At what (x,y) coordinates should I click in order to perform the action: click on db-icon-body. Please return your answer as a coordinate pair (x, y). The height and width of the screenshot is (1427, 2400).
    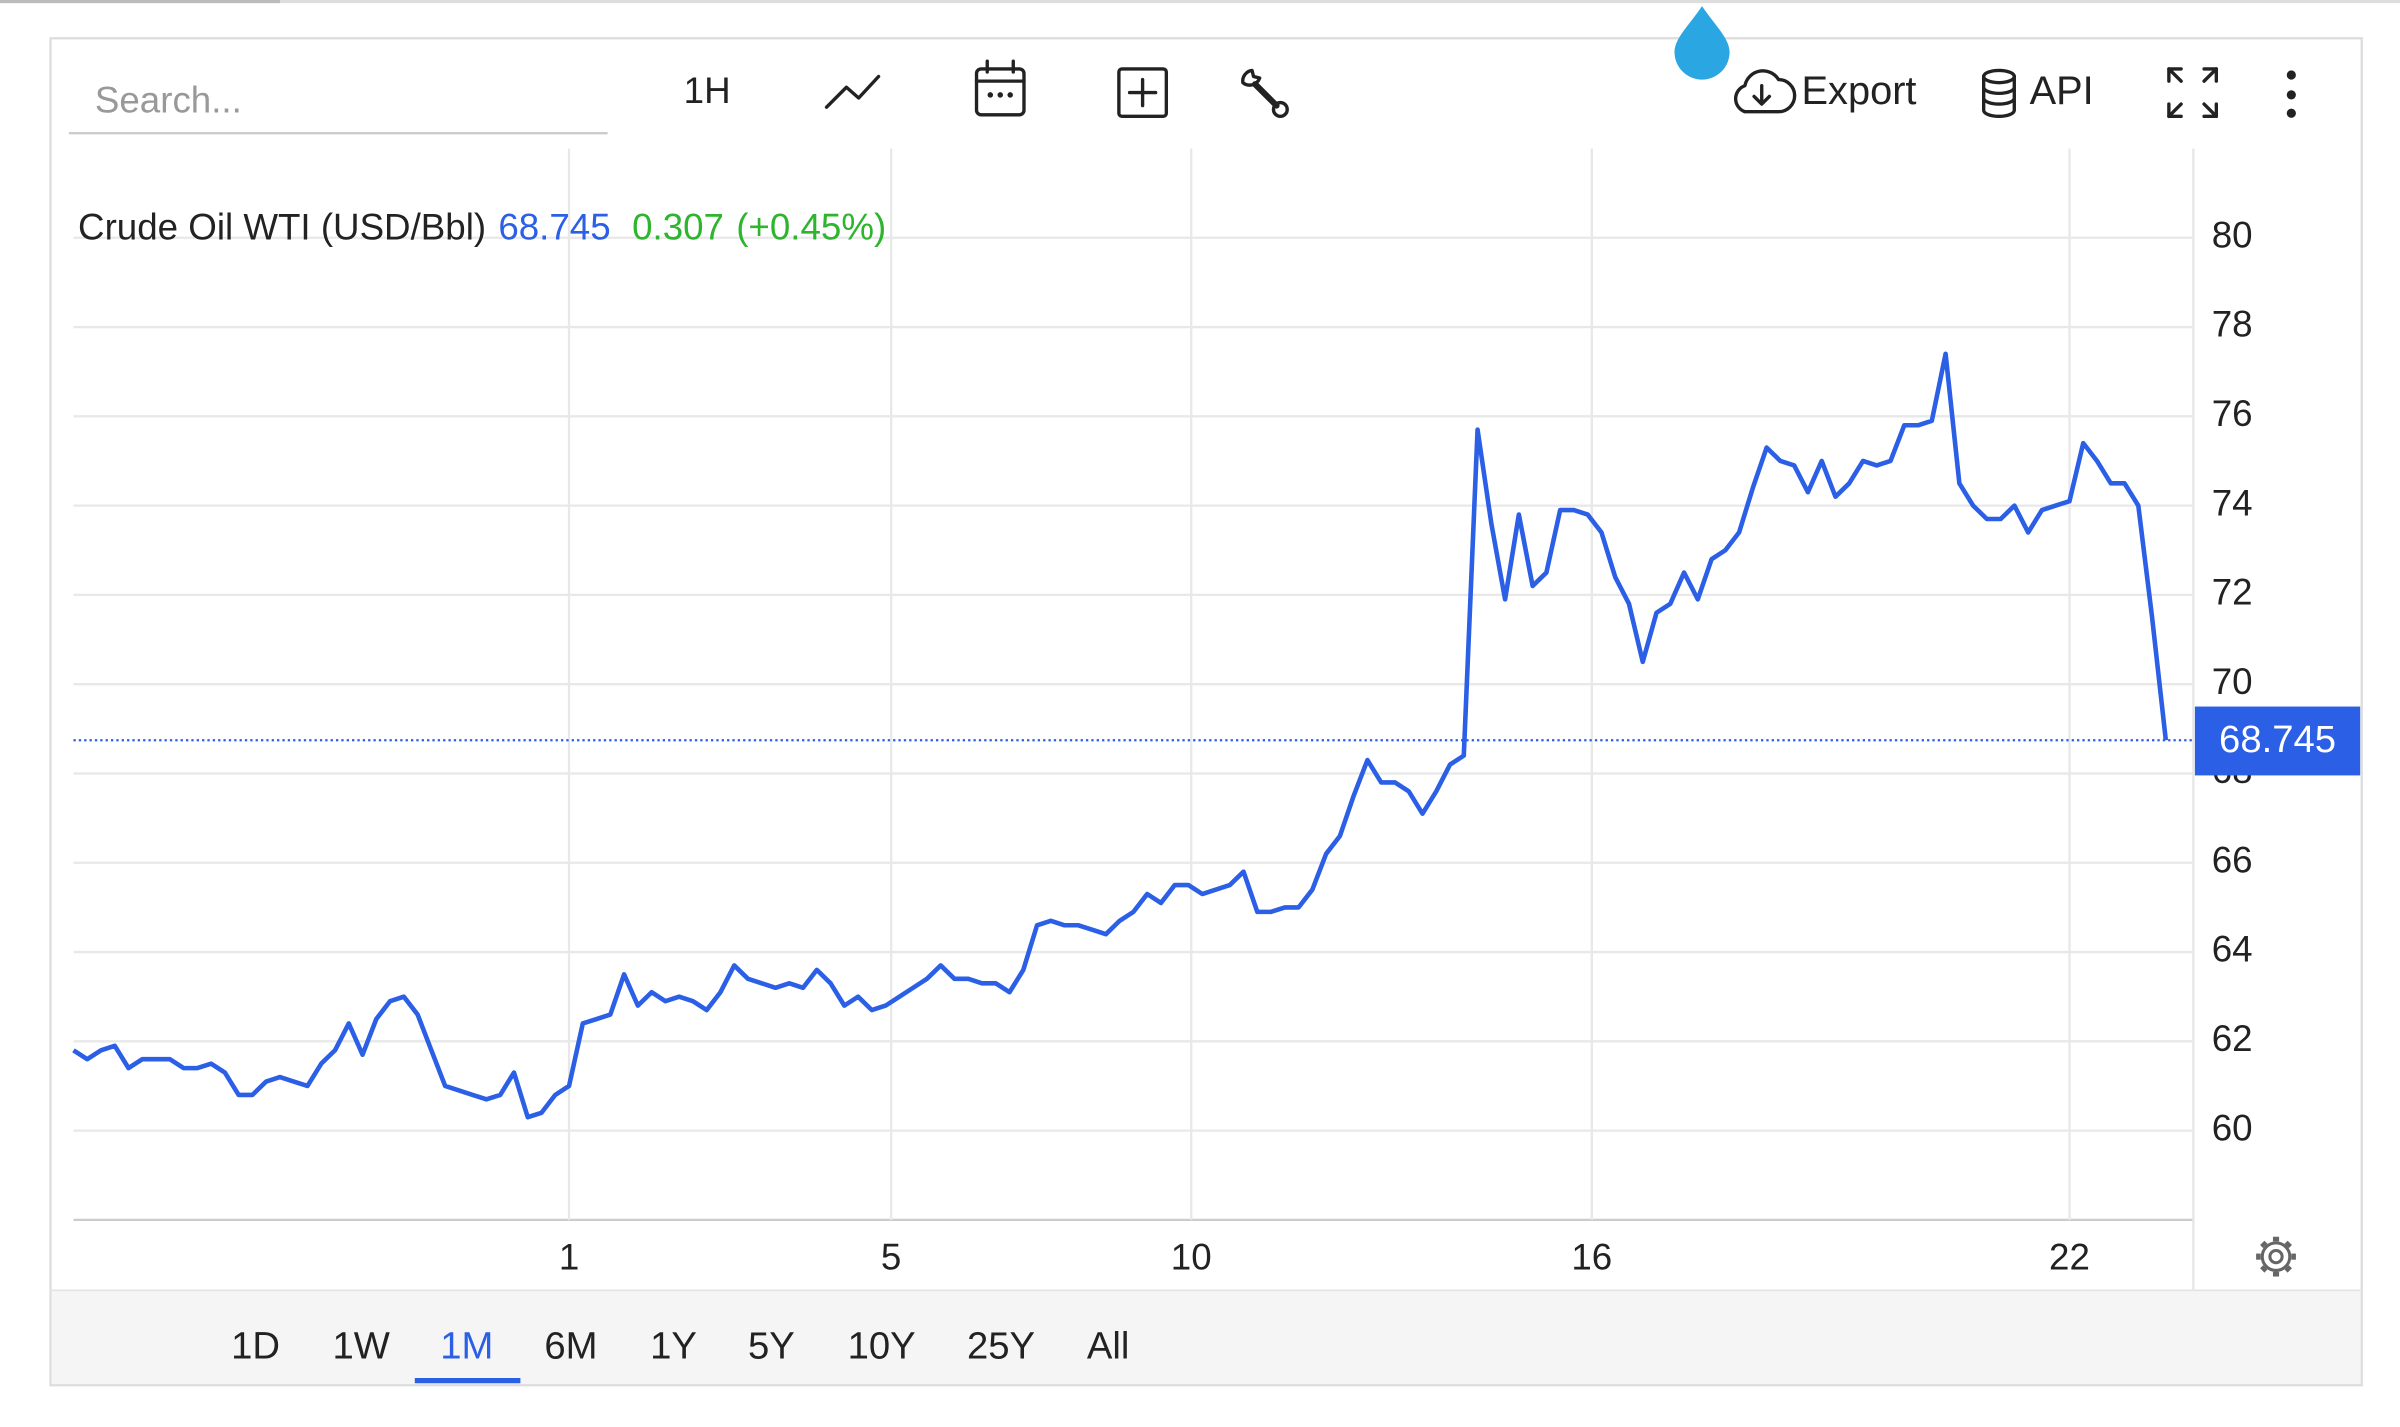
    Looking at the image, I should click on (1998, 96).